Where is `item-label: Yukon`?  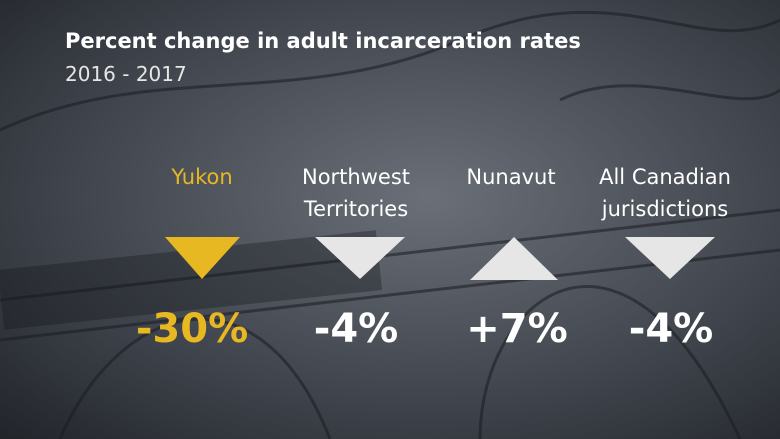 item-label: Yukon is located at coordinates (201, 177).